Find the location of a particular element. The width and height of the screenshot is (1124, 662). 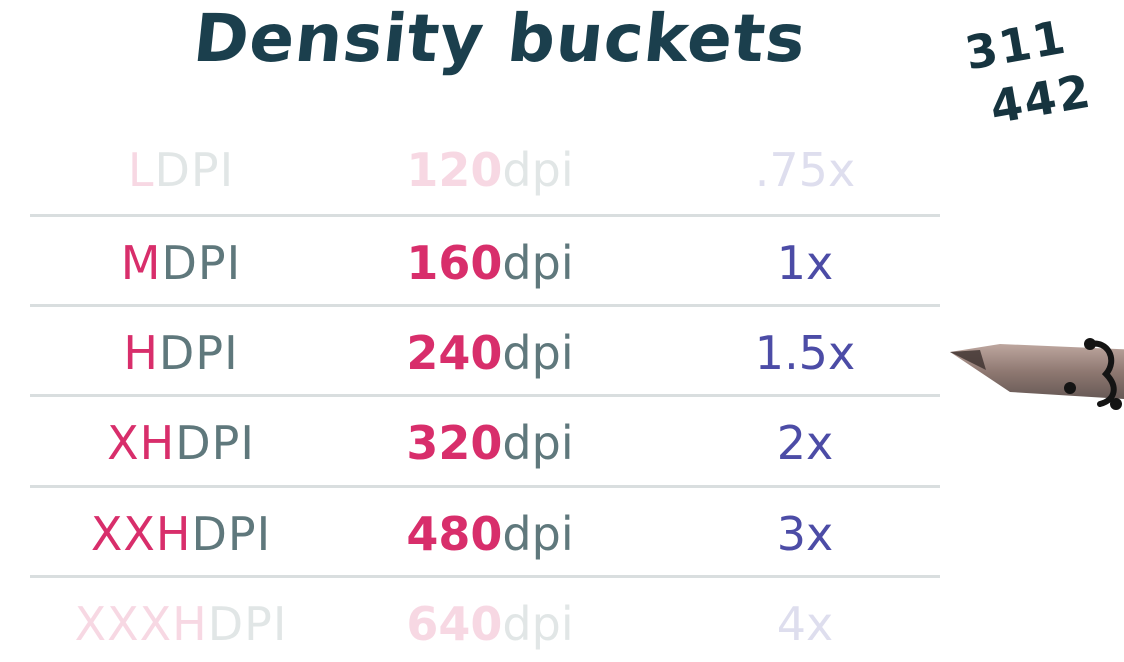

density-scale: 2x is located at coordinates (805, 443).